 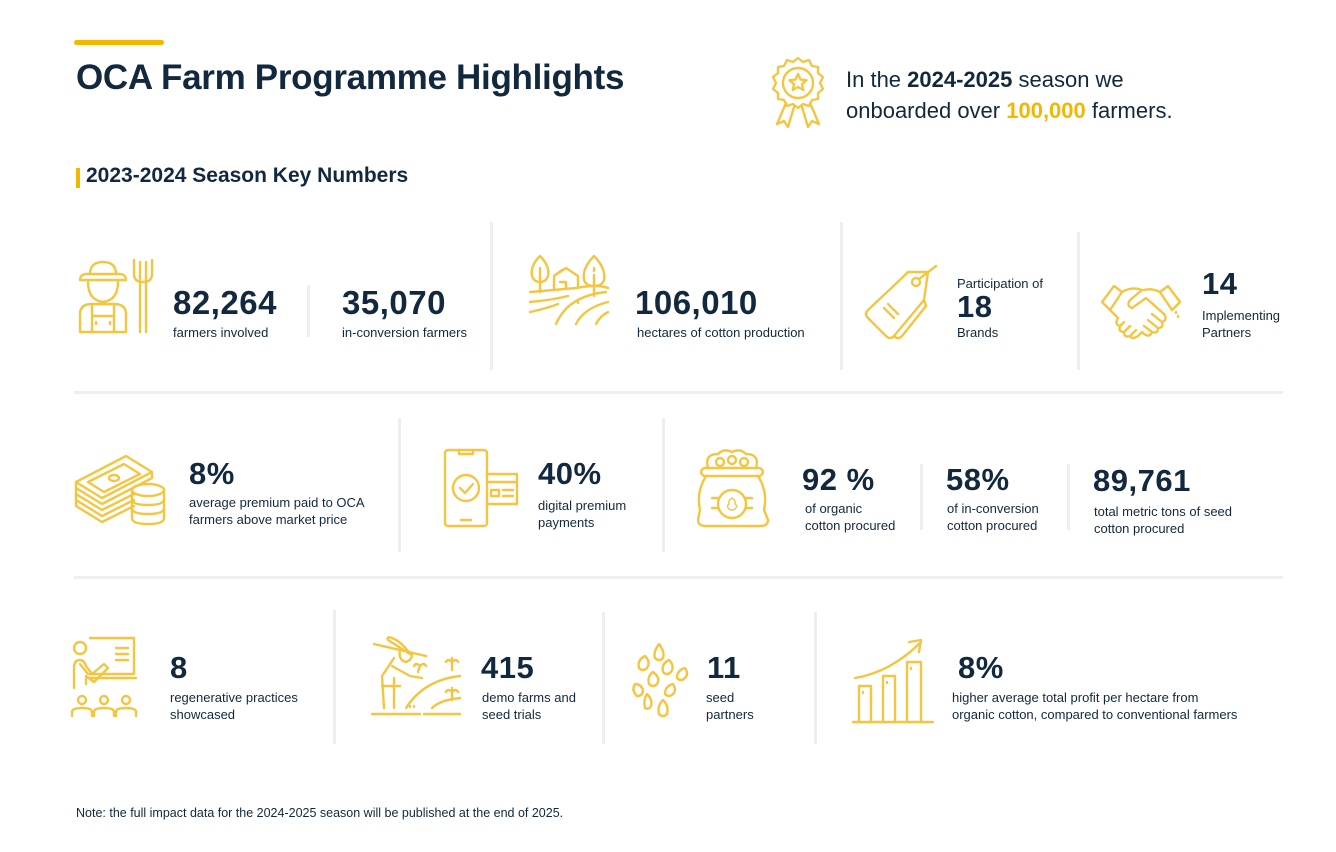 What do you see at coordinates (902, 302) in the screenshot?
I see `price-tag-icon` at bounding box center [902, 302].